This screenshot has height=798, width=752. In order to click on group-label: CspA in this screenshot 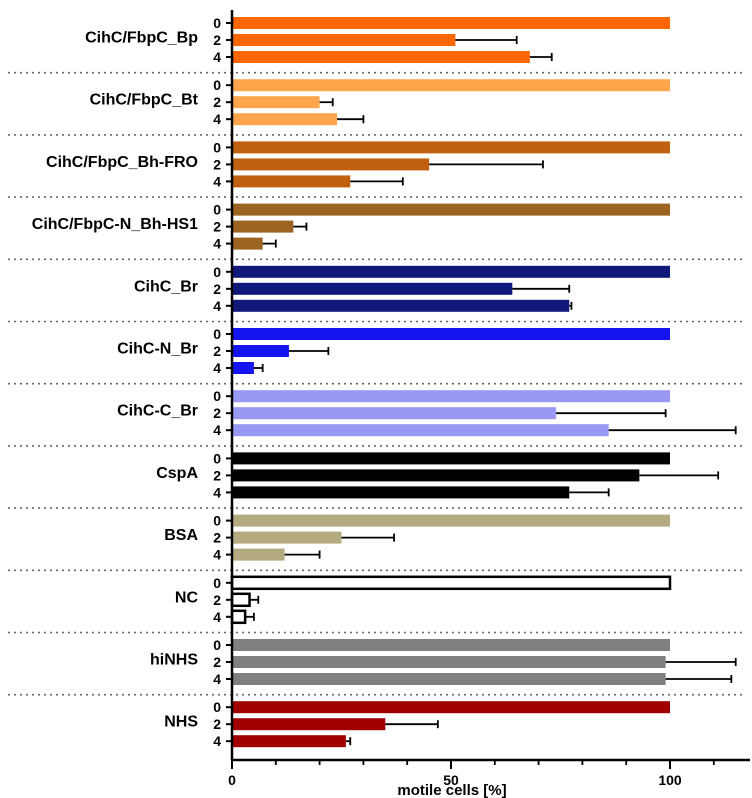, I will do `click(177, 473)`.